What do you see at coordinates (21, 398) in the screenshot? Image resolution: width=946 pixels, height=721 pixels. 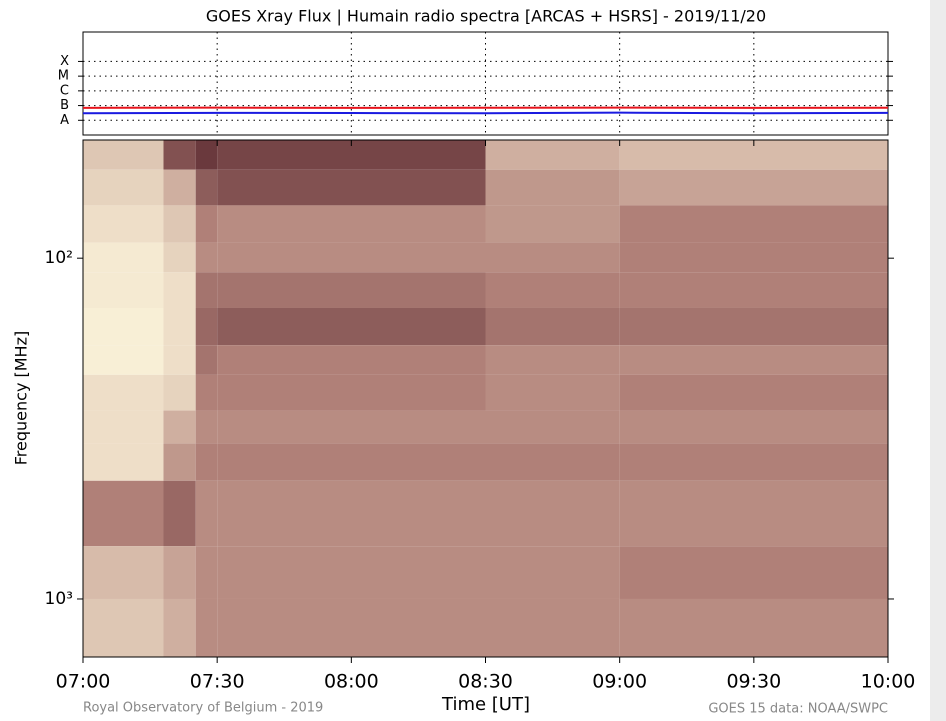 I see `y-axis-label: Frequency [MHz]` at bounding box center [21, 398].